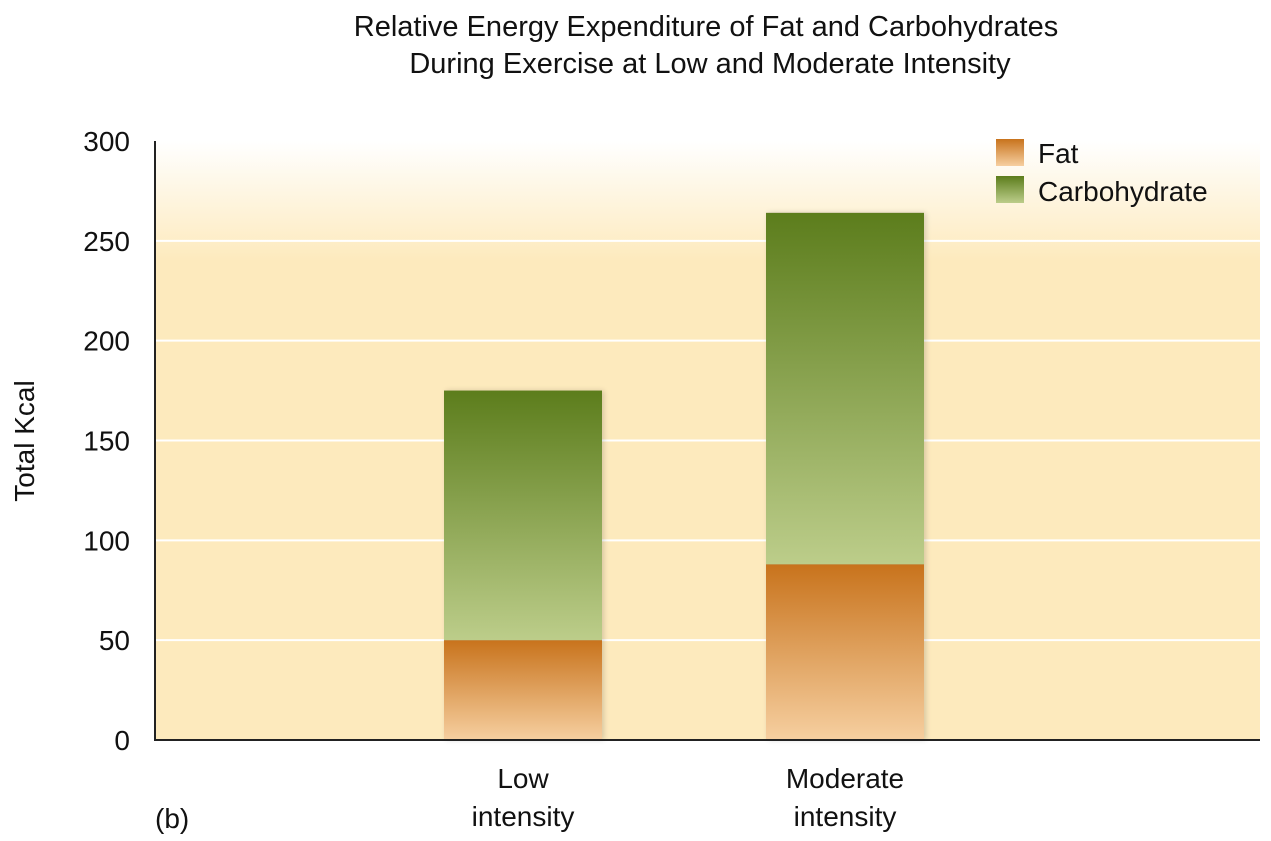  Describe the element at coordinates (24, 440) in the screenshot. I see `y-axis-label: Total Kcal` at that location.